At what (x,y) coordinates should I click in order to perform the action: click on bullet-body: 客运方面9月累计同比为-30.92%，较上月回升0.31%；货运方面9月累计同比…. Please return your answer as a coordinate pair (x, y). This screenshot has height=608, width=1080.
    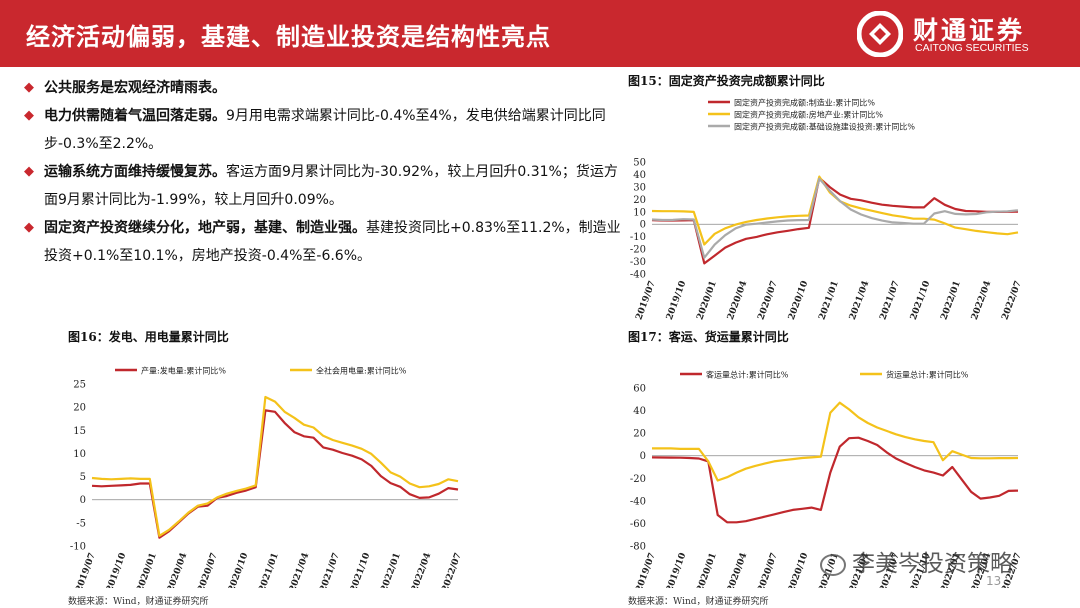
    Looking at the image, I should click on (331, 186).